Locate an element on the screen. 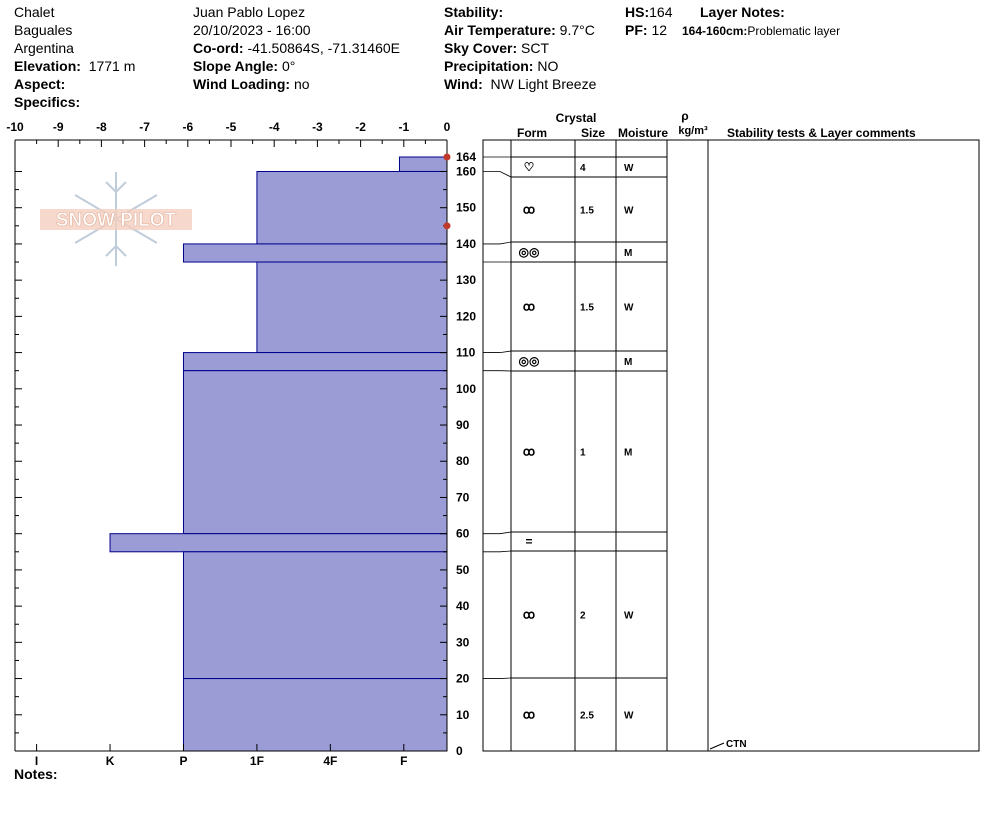  layer-moisture-0: W is located at coordinates (629, 168).